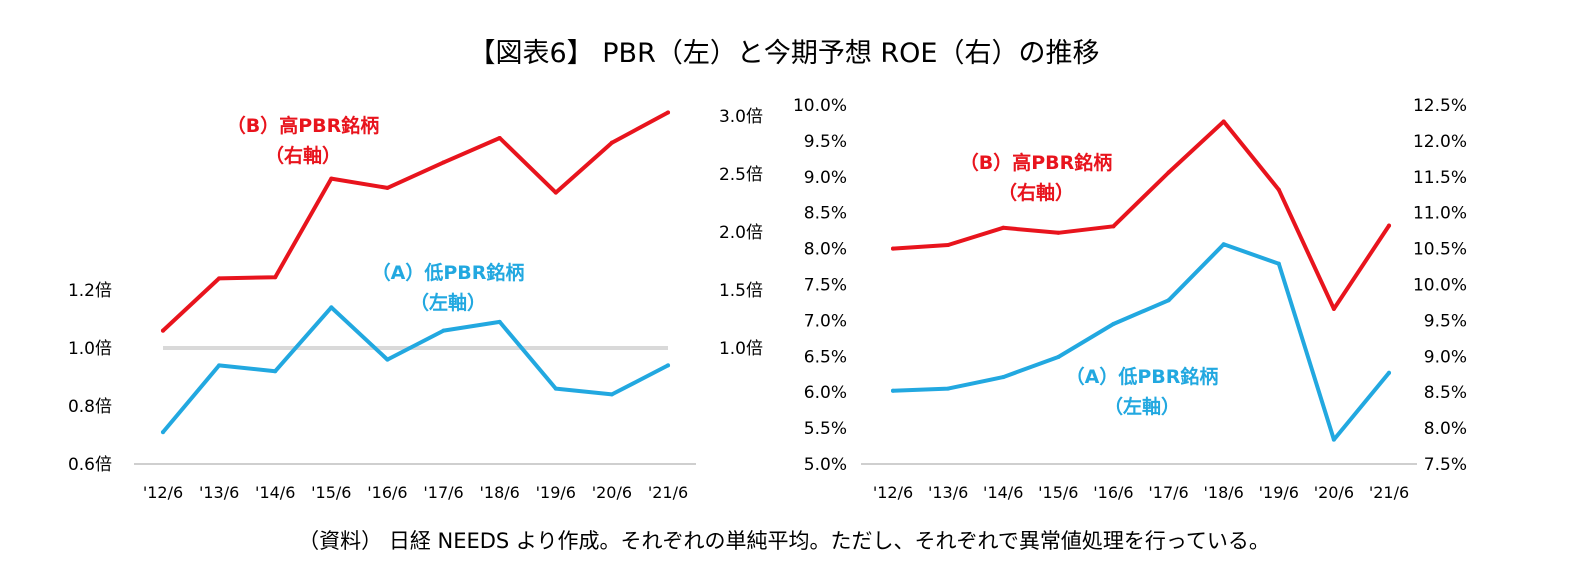 The image size is (1569, 582). Describe the element at coordinates (825, 250) in the screenshot. I see `left-y-tick-label: 8.0%` at that location.